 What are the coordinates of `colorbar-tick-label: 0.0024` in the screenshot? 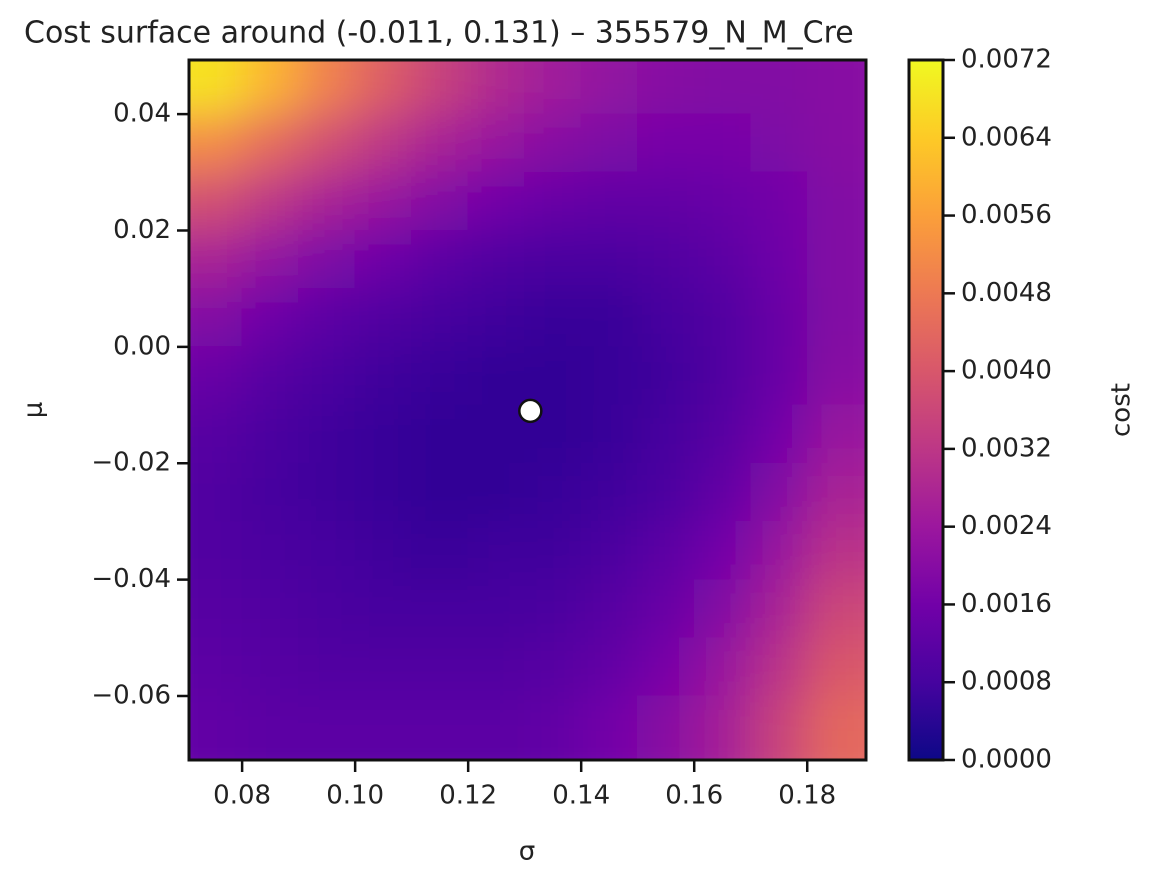 It's located at (1006, 526).